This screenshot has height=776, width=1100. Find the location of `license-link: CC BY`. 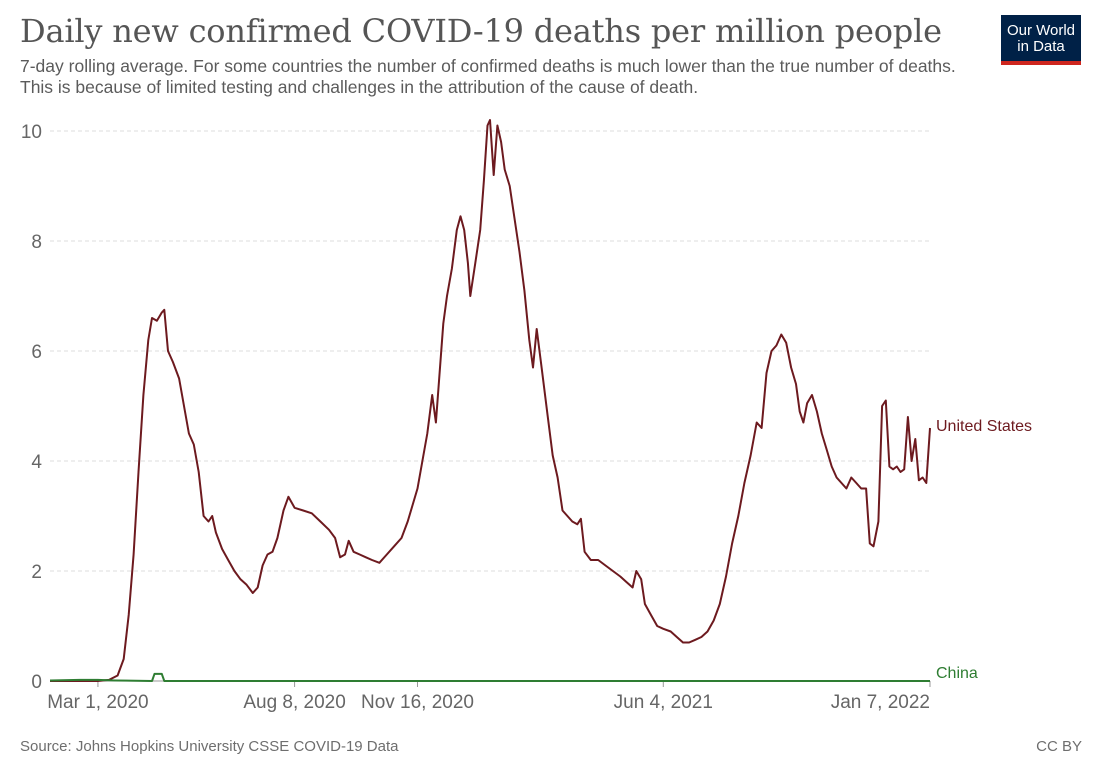

license-link: CC BY is located at coordinates (1059, 746).